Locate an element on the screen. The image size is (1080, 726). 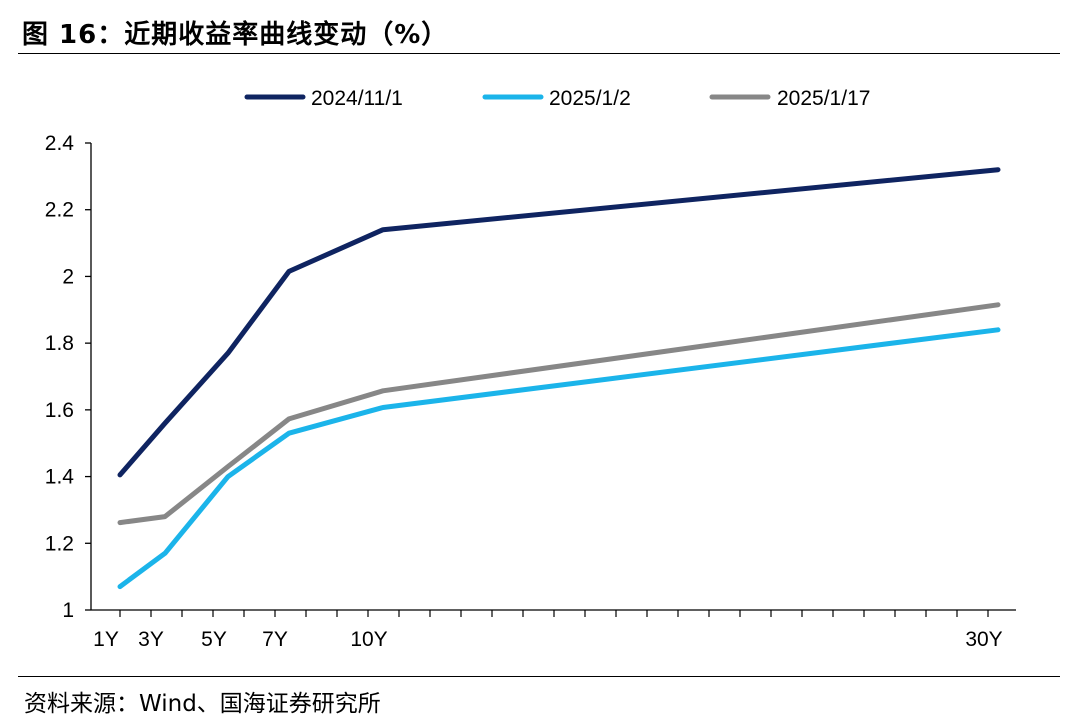
x-tick-labels: 1Y 3Y 5Y 7Y 10Y 30Y is located at coordinates (548, 639).